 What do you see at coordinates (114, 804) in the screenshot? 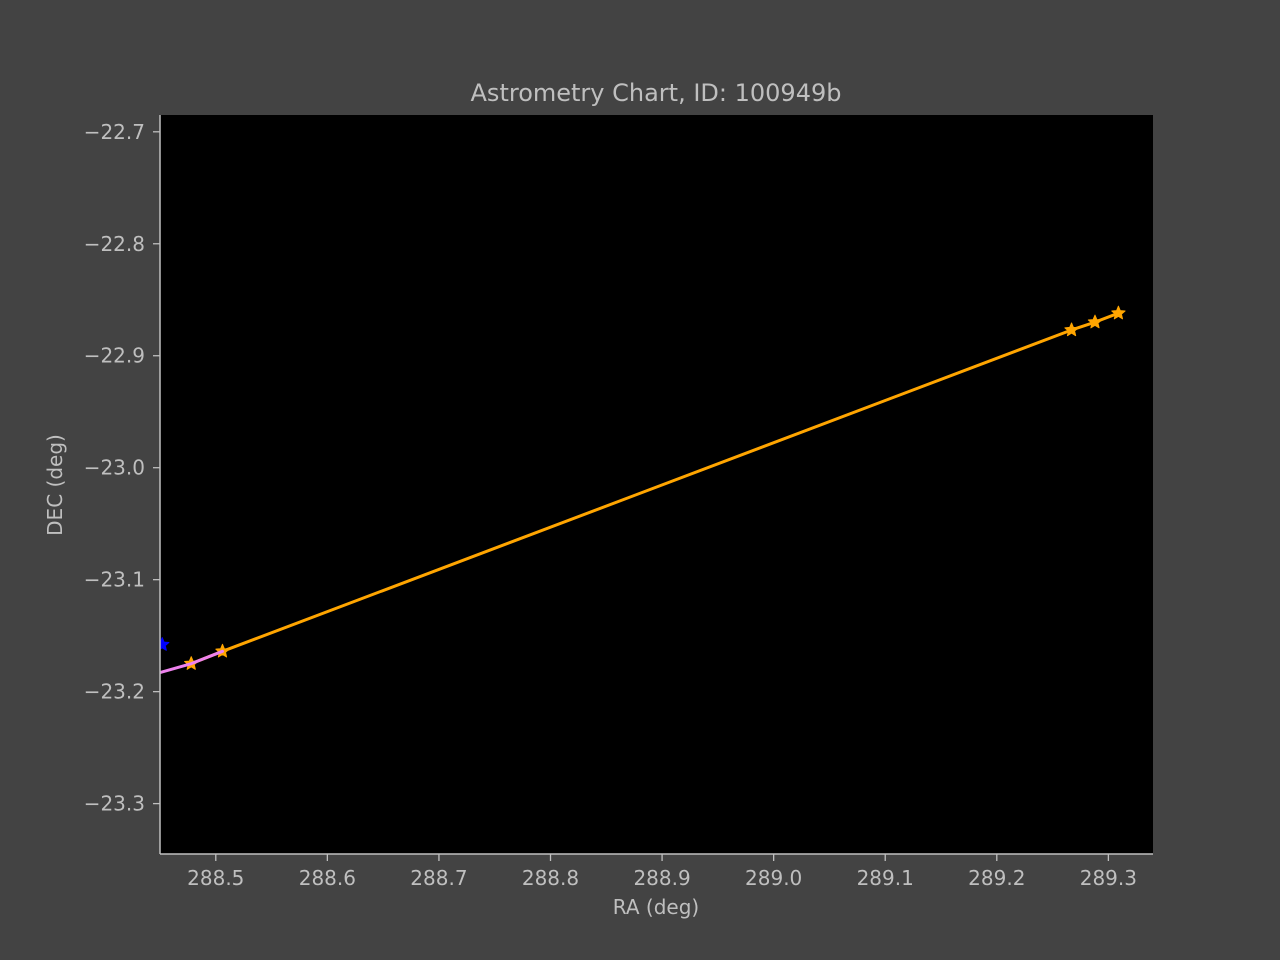
I see `y-tick-label: −23.3` at bounding box center [114, 804].